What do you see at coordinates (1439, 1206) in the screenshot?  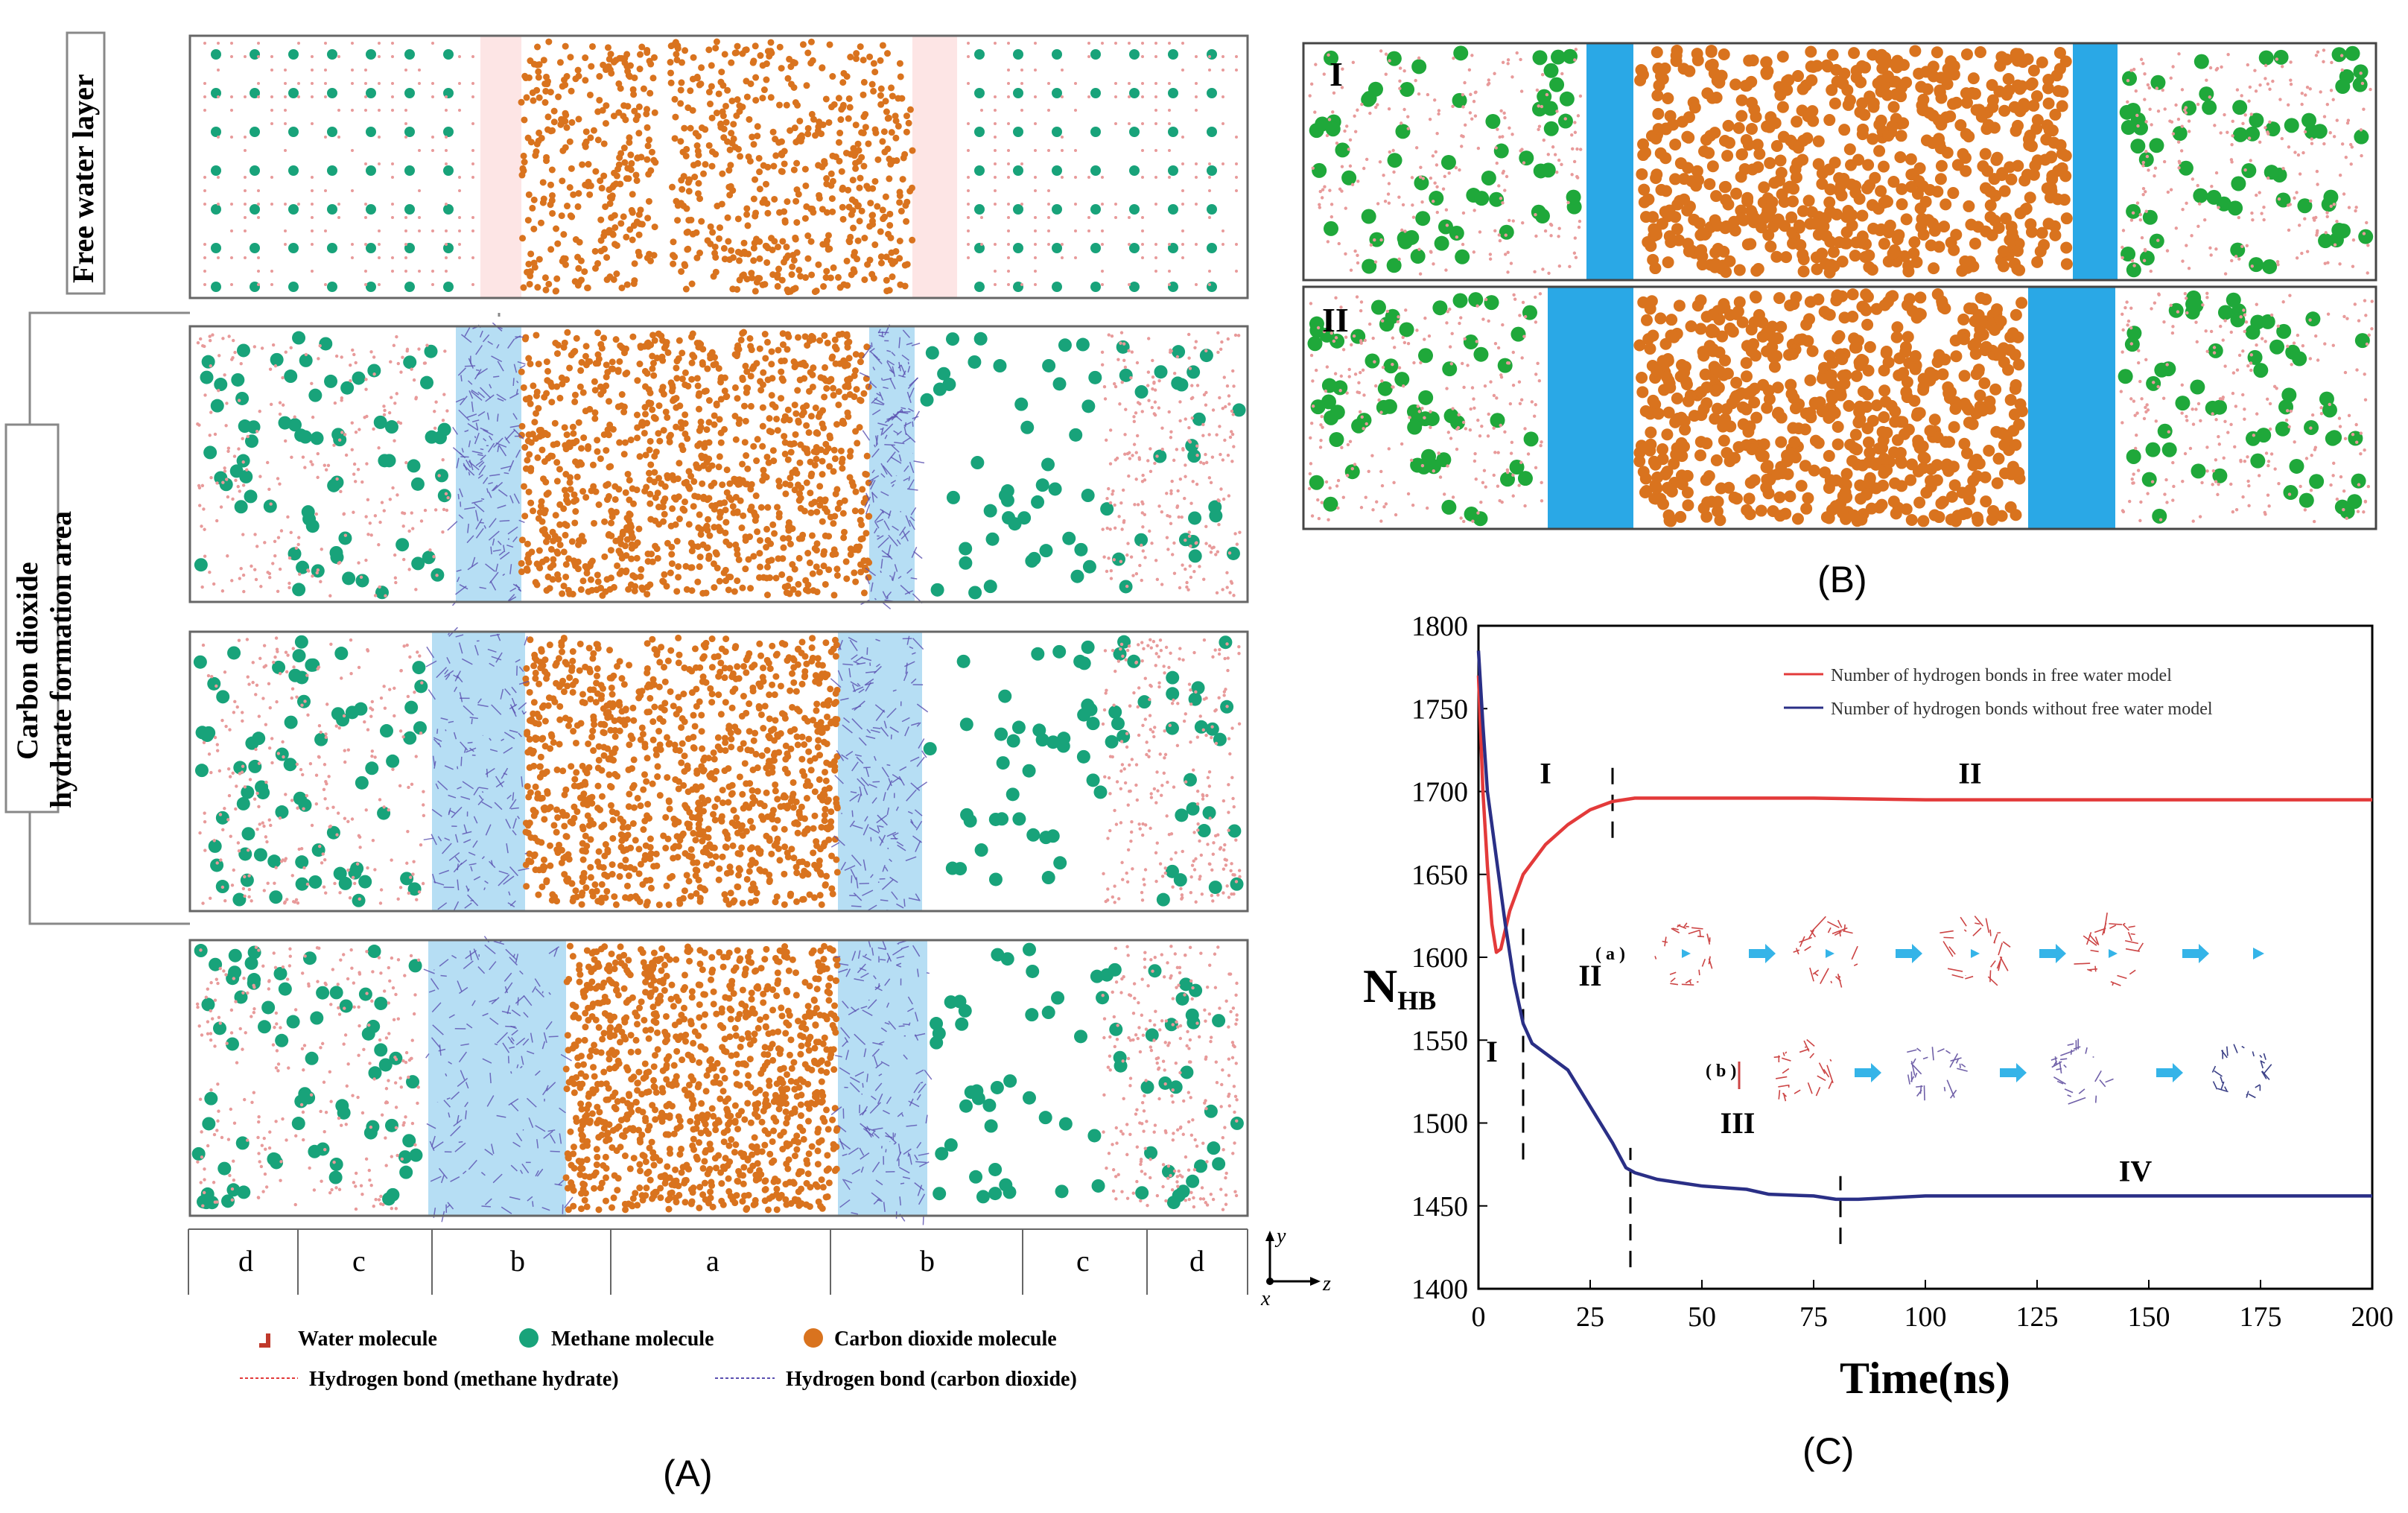 I see `y-tick-label: 1450` at bounding box center [1439, 1206].